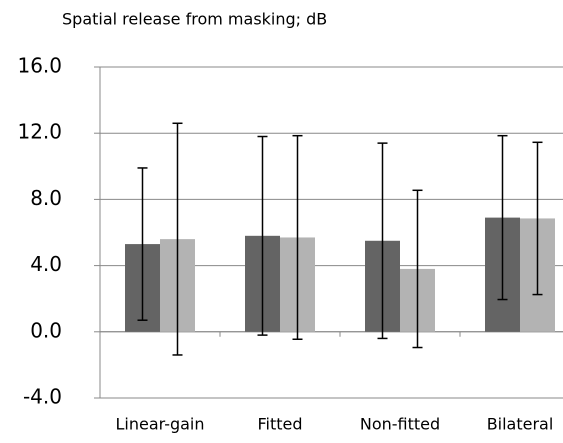  I want to click on y-tick-label: 8.0, so click(46, 198).